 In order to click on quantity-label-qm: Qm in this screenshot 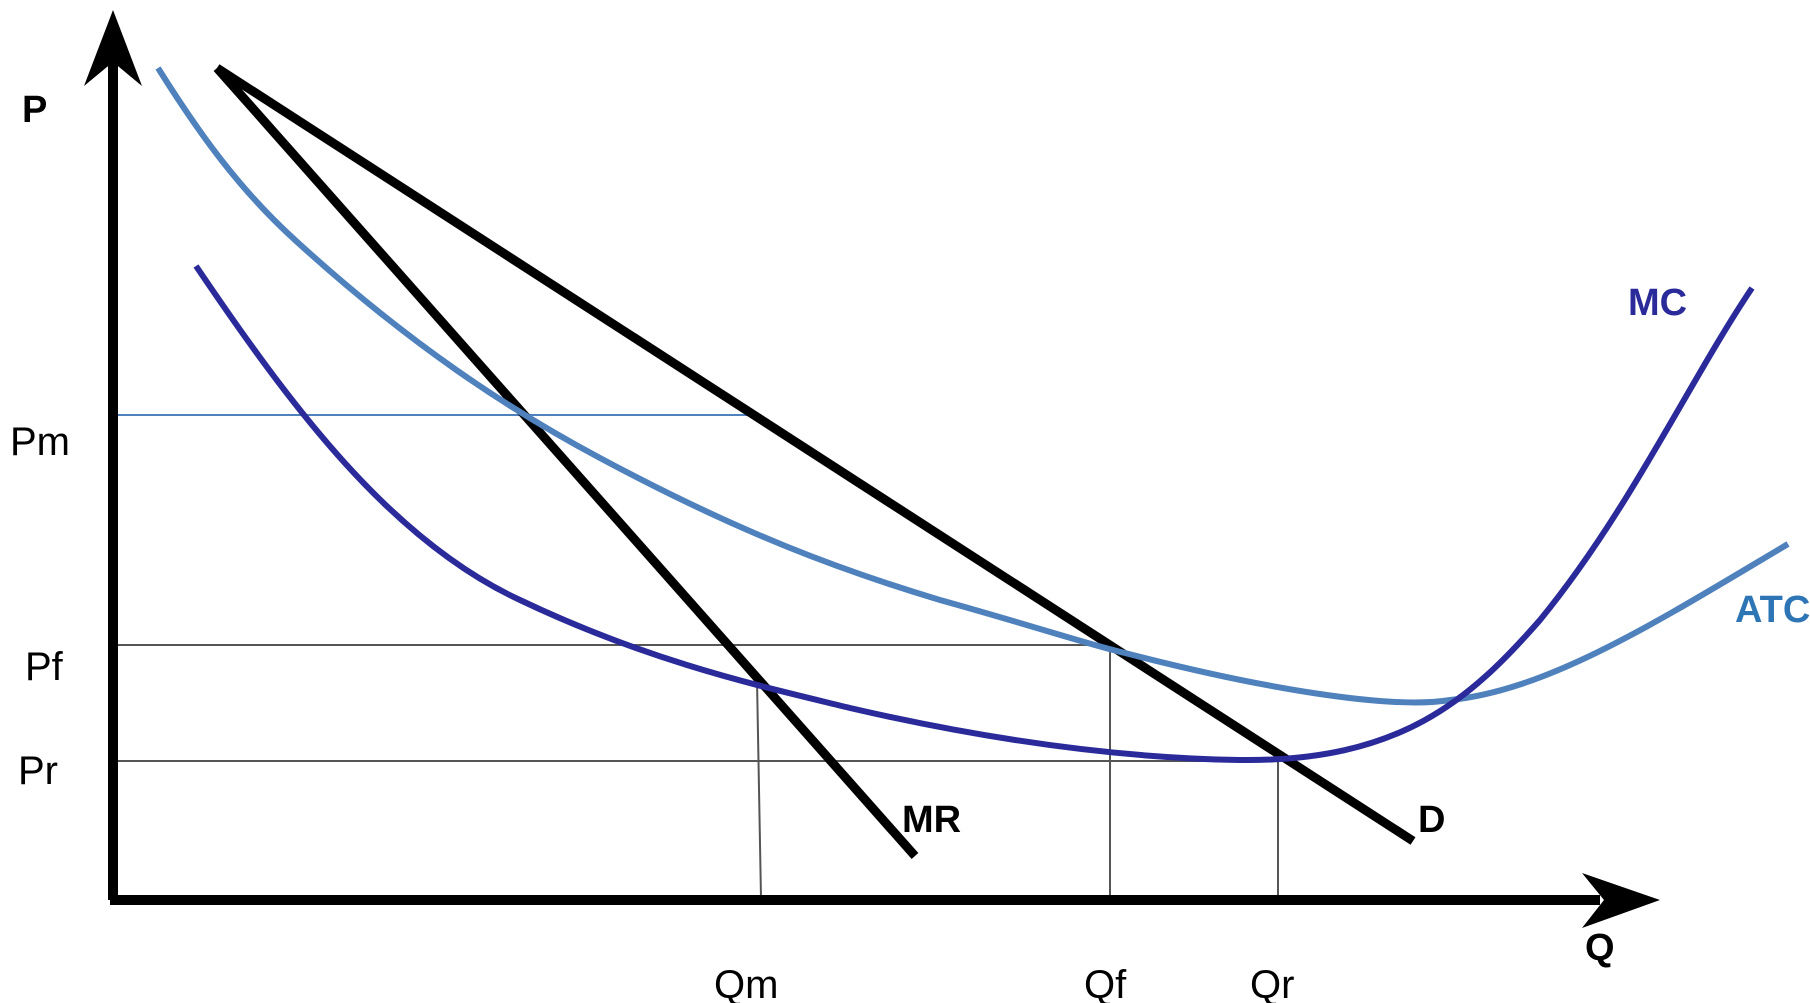, I will do `click(746, 983)`.